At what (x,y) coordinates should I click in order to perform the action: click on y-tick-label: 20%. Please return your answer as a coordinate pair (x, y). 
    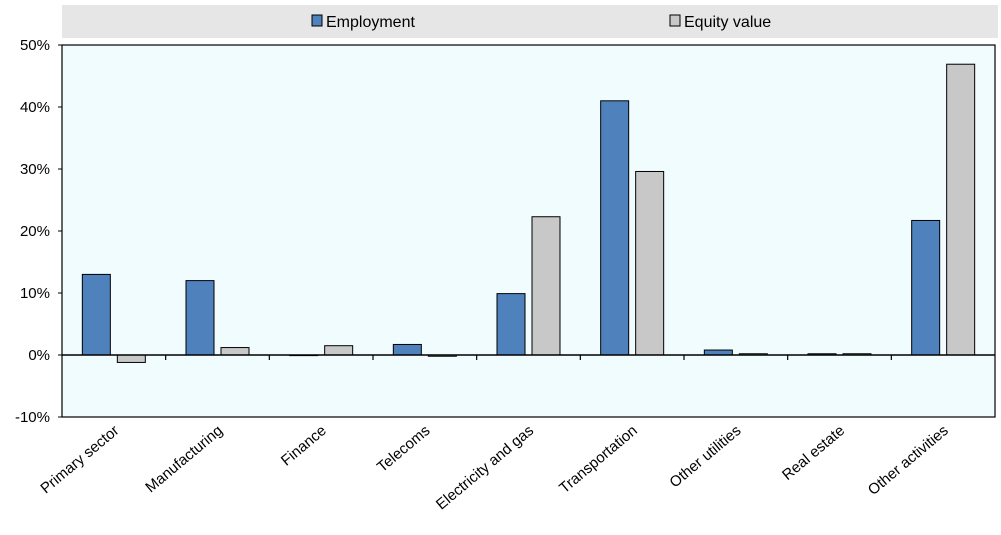
    Looking at the image, I should click on (35, 231).